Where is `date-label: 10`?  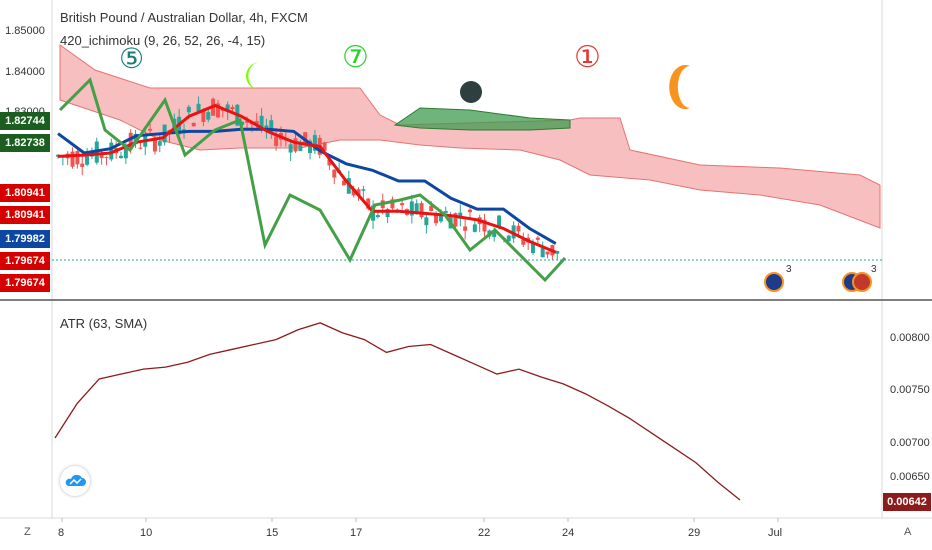
date-label: 10 is located at coordinates (146, 533).